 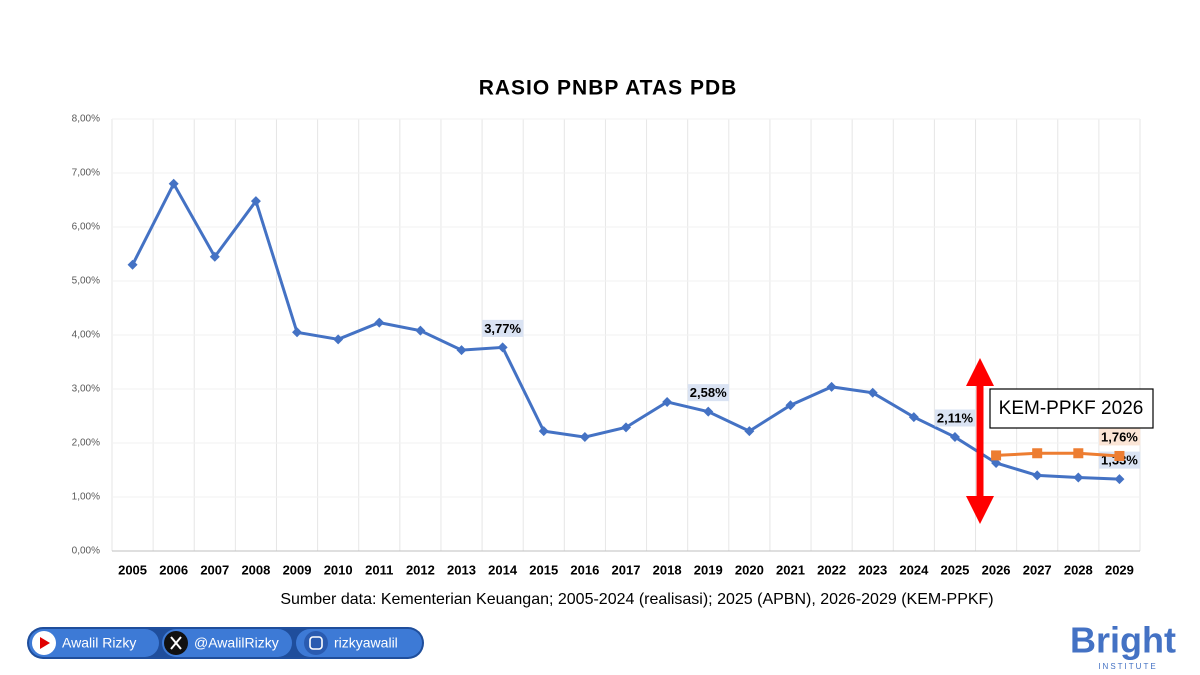 What do you see at coordinates (379, 569) in the screenshot?
I see `x-tick-label: 2011` at bounding box center [379, 569].